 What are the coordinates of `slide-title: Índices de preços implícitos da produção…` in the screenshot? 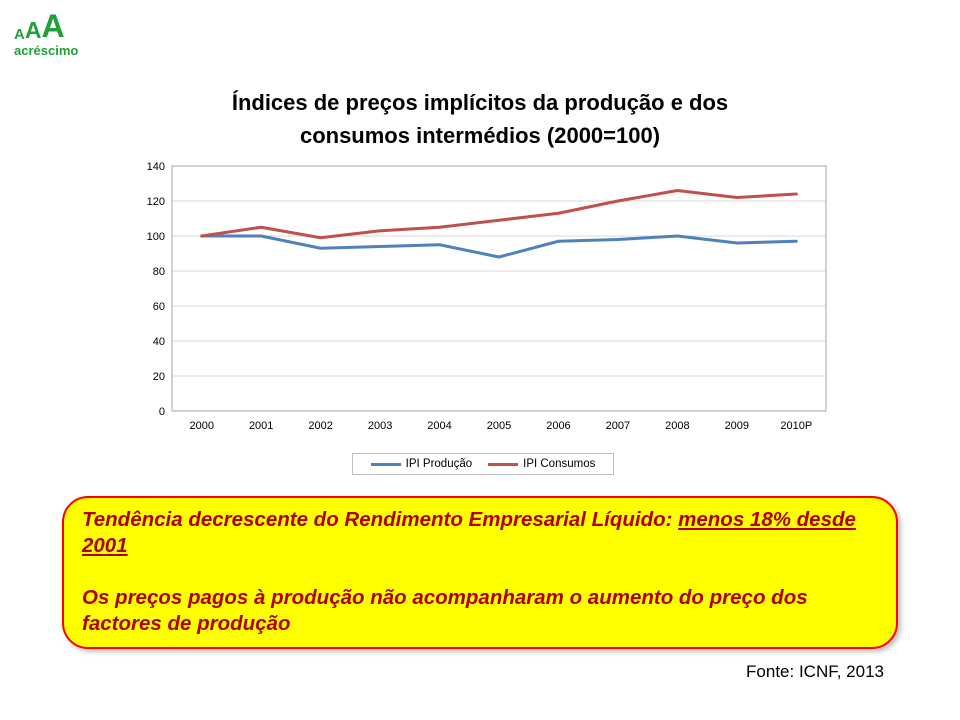 It's located at (480, 119).